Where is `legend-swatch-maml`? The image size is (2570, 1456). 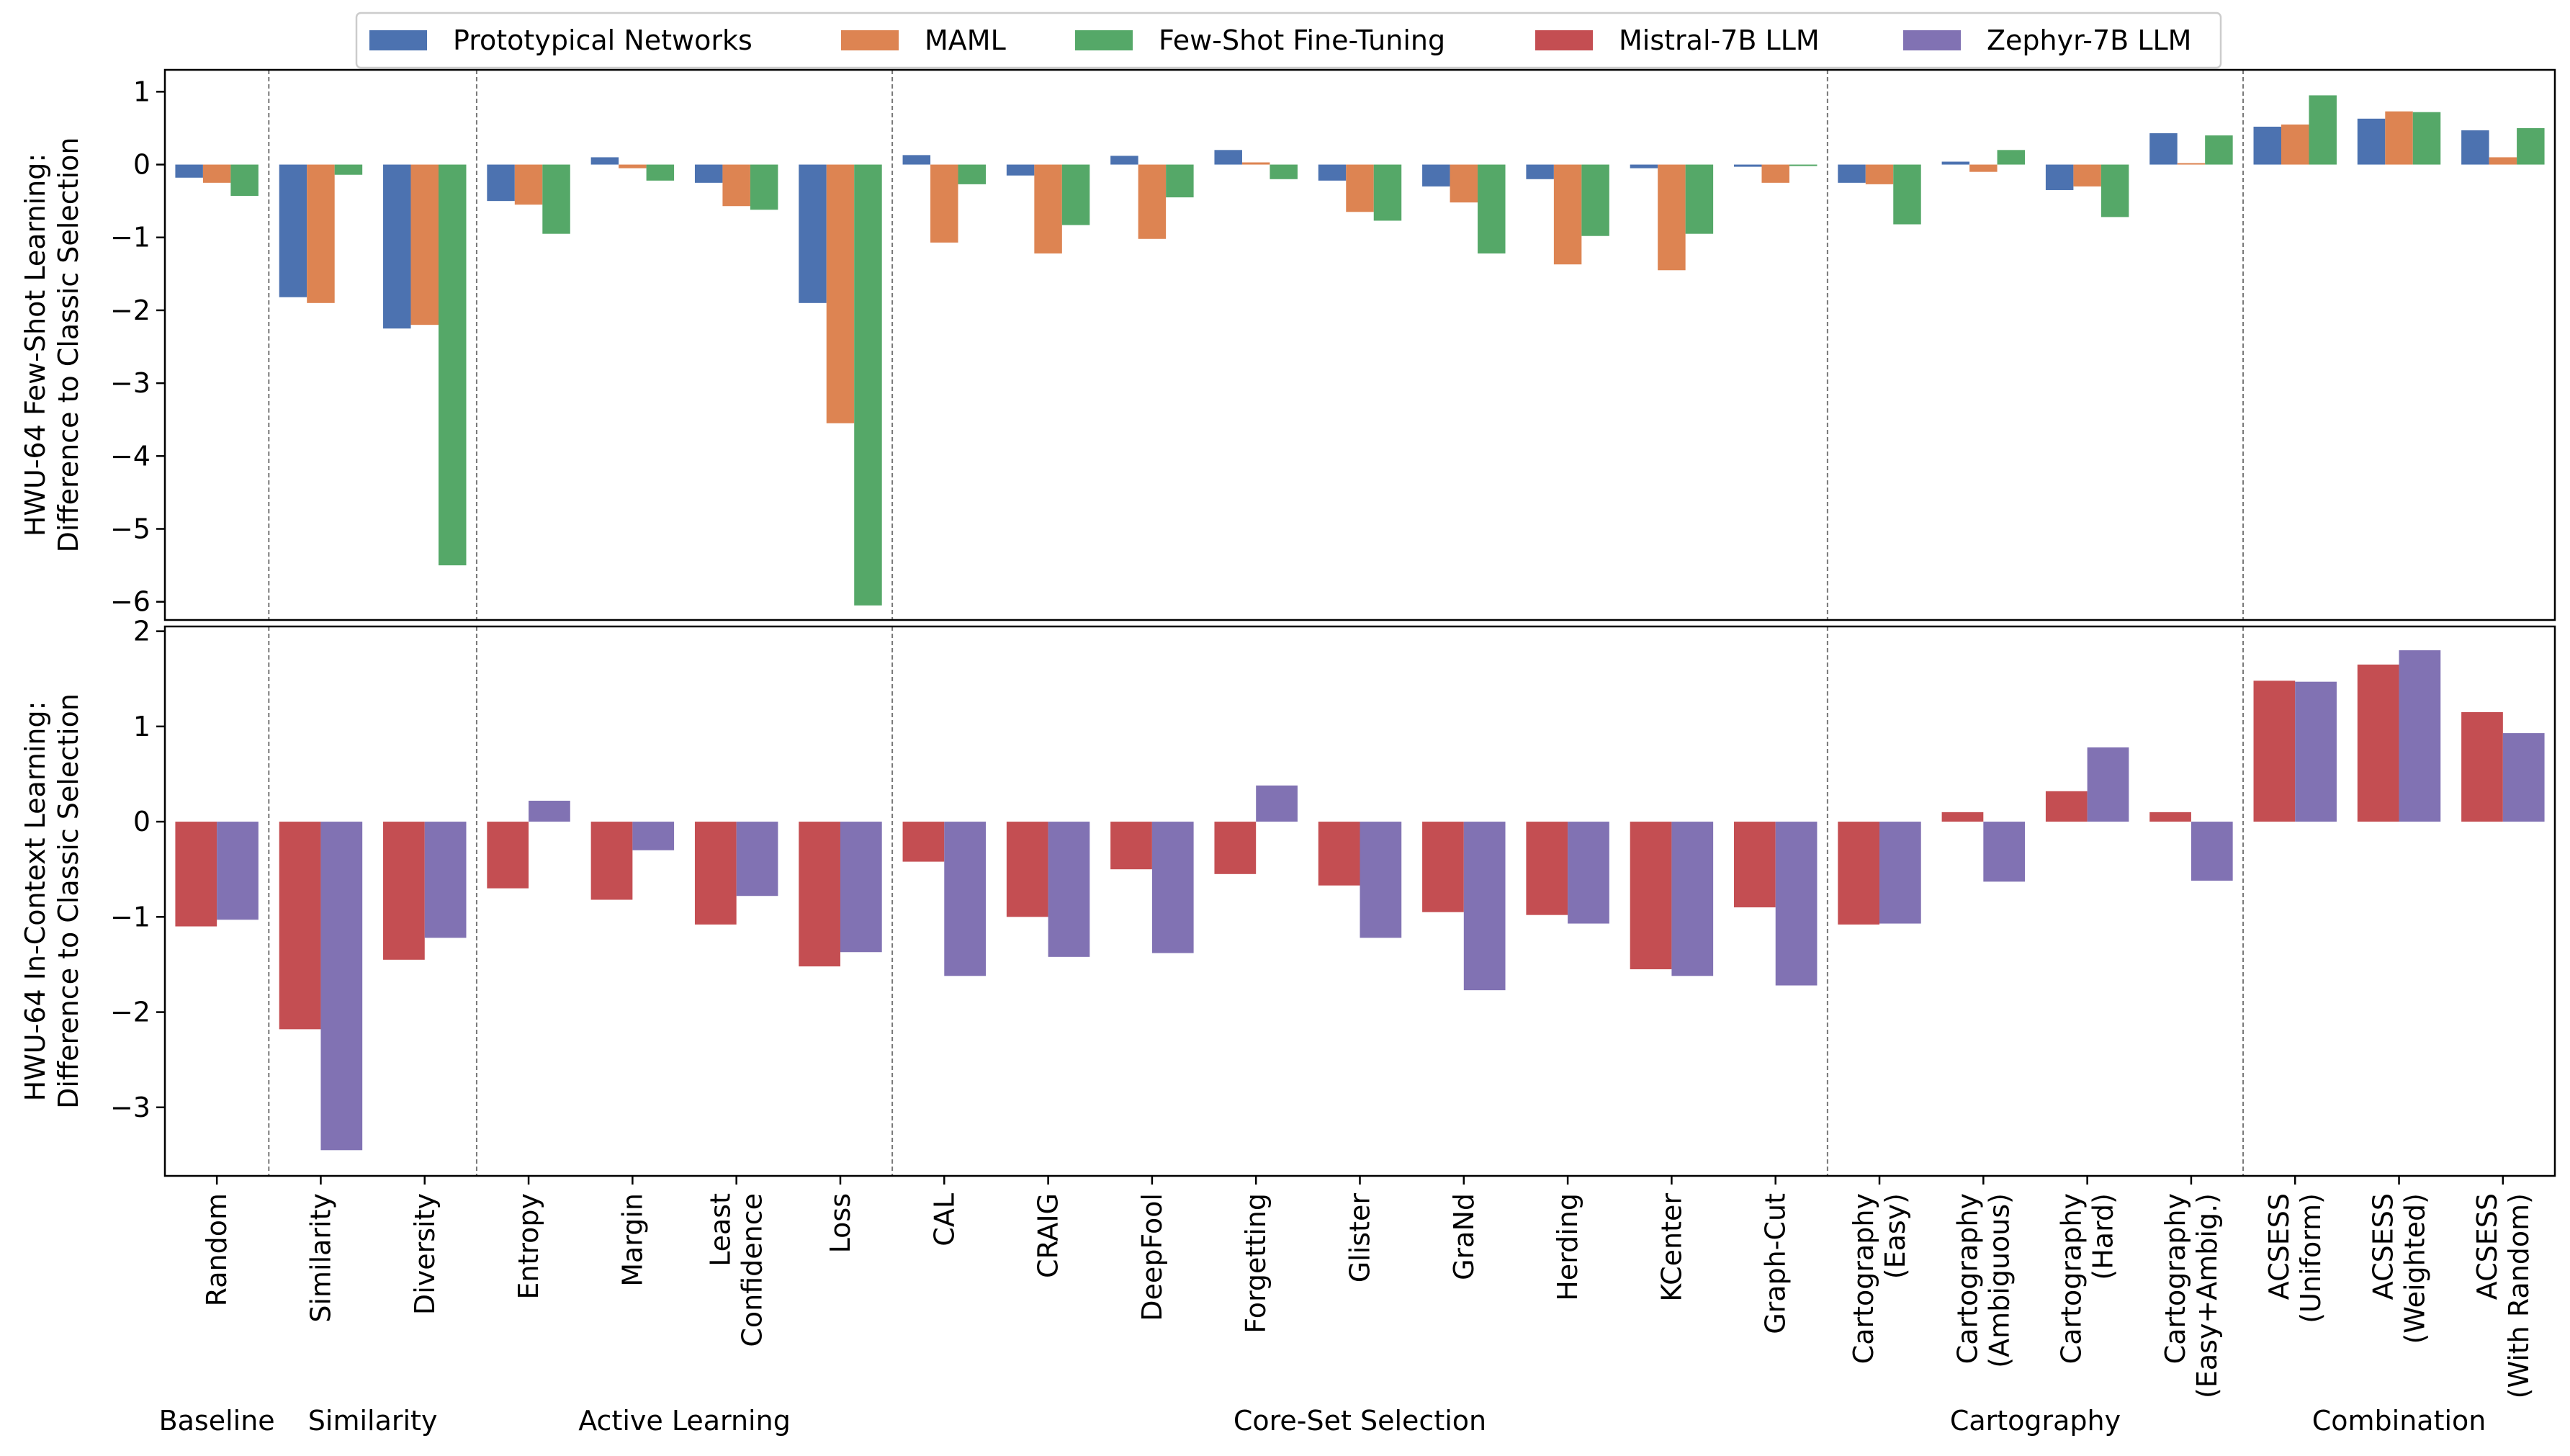
legend-swatch-maml is located at coordinates (870, 40).